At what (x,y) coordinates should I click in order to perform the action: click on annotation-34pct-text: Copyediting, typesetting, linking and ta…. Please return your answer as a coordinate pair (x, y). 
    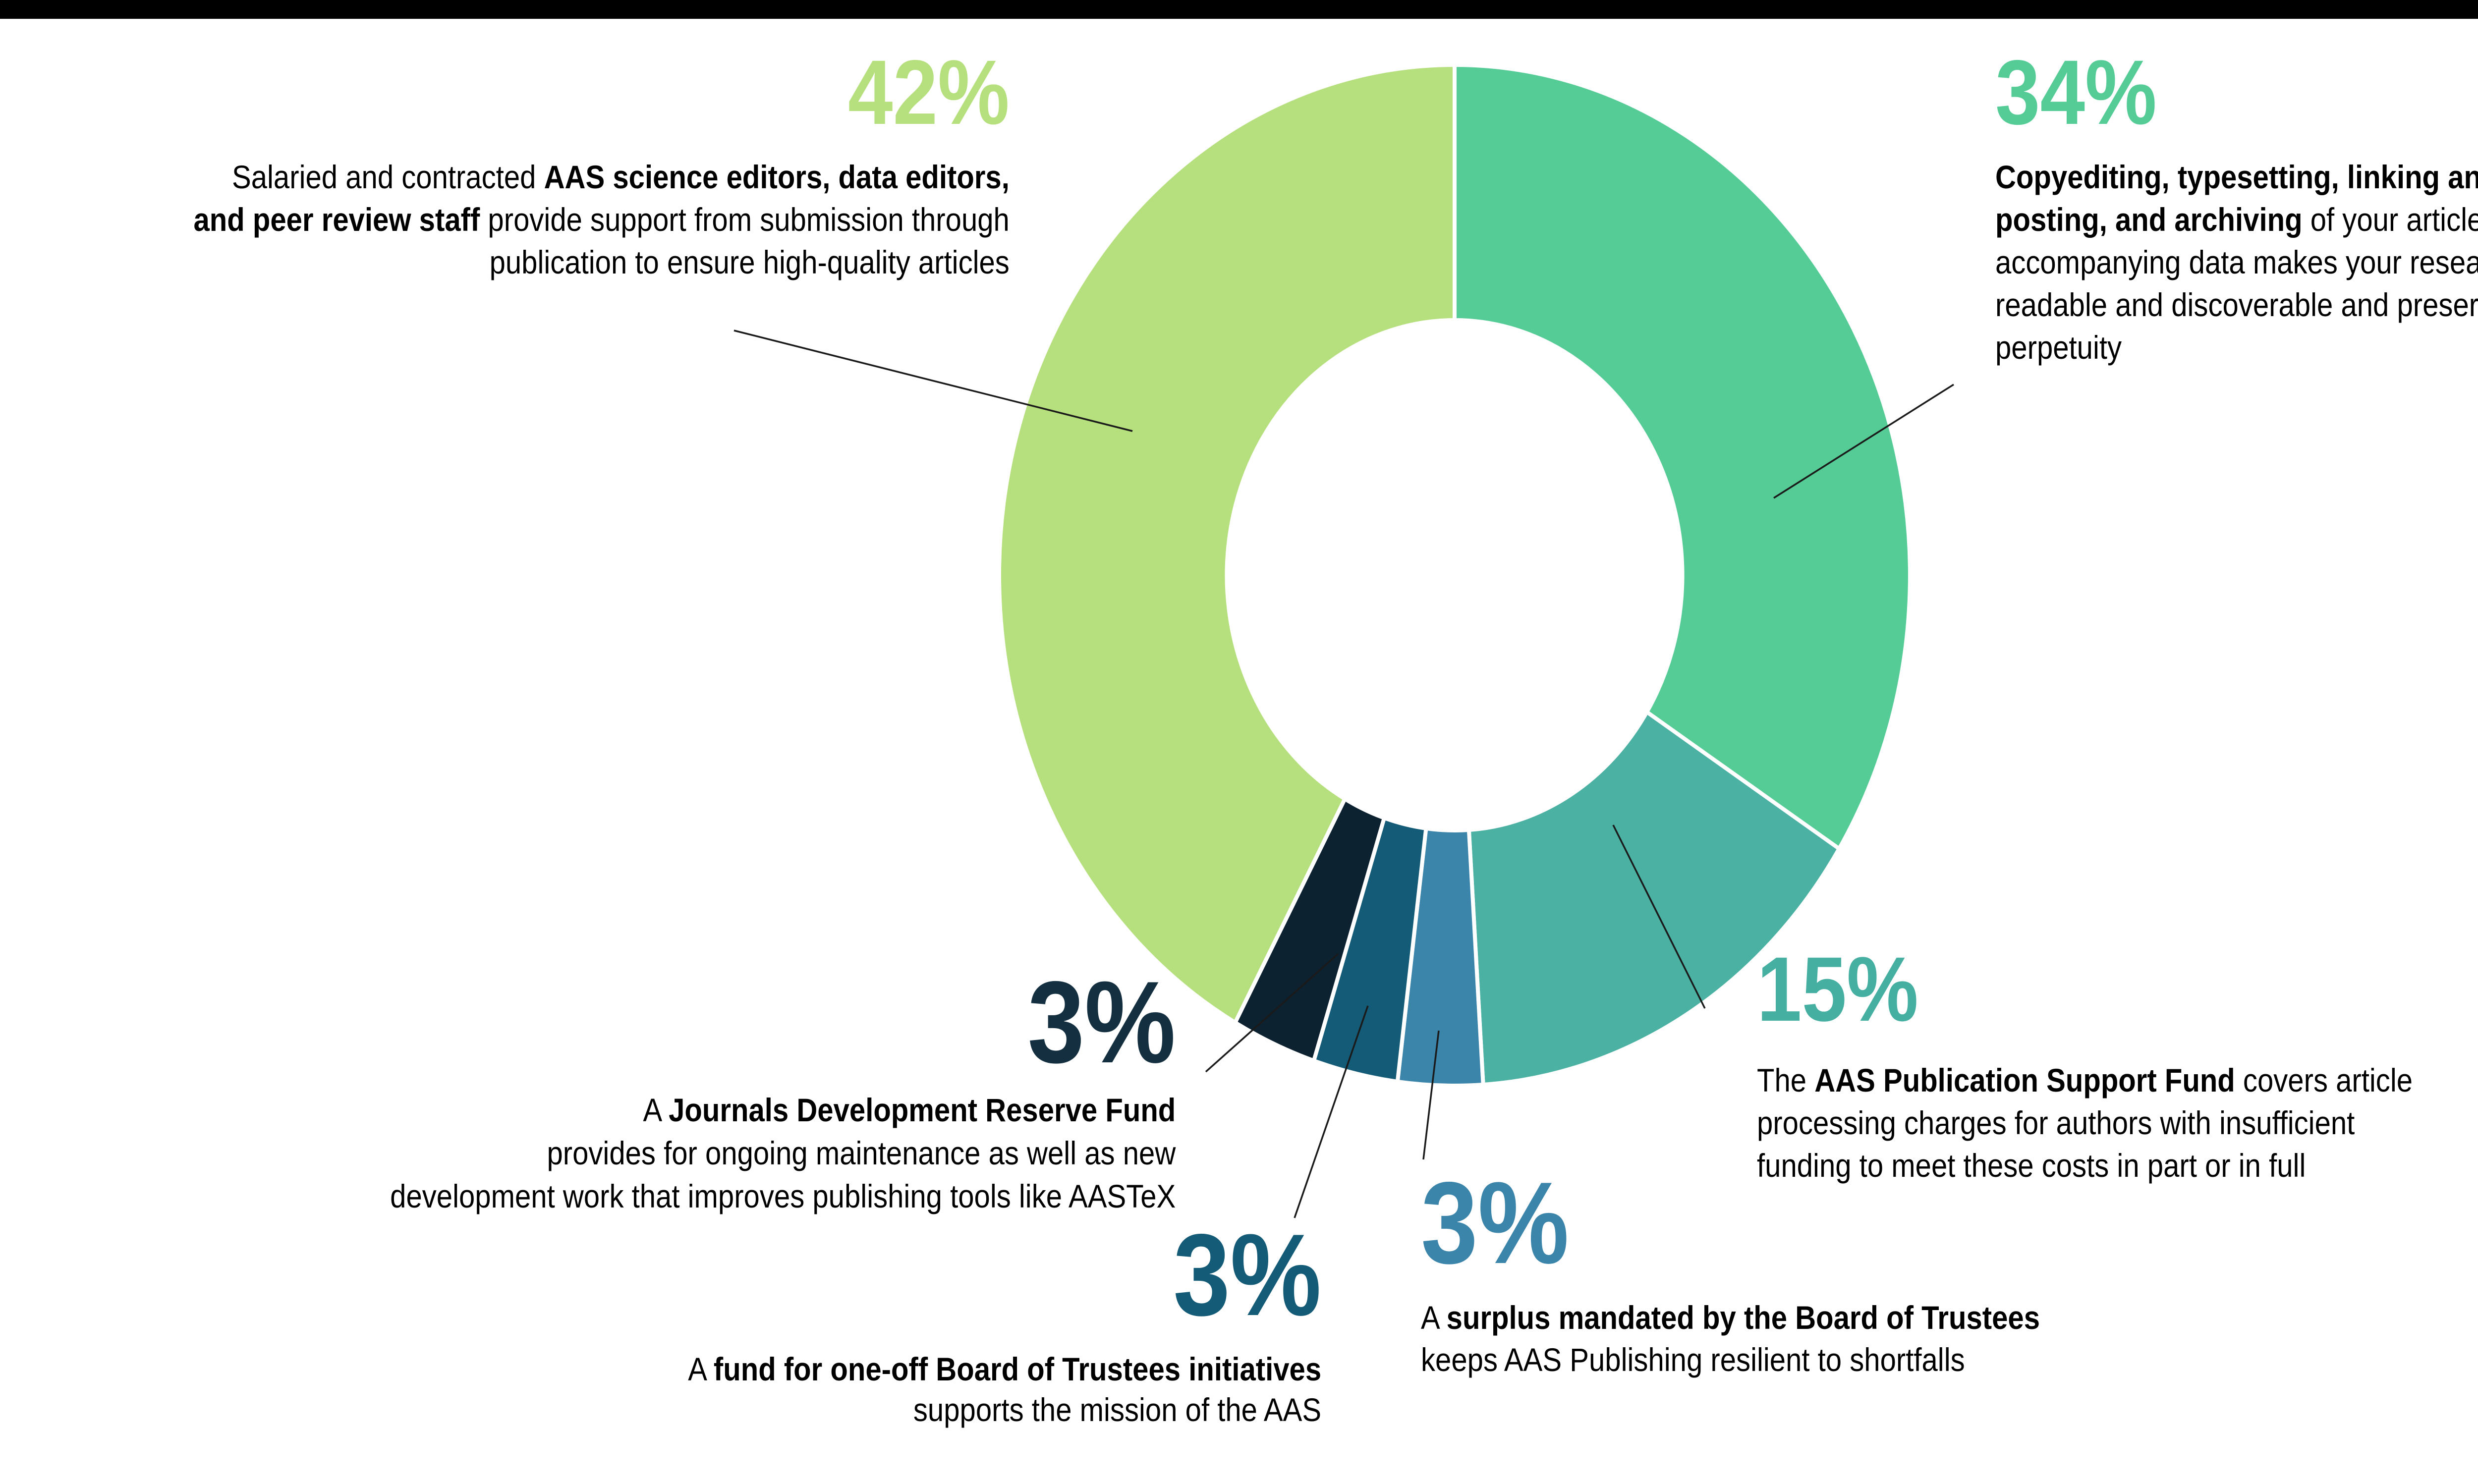
    Looking at the image, I should click on (2237, 262).